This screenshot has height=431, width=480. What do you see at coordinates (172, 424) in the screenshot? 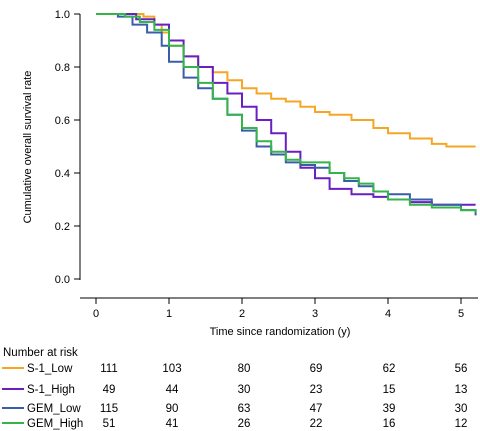
I see `risk-value: 41` at bounding box center [172, 424].